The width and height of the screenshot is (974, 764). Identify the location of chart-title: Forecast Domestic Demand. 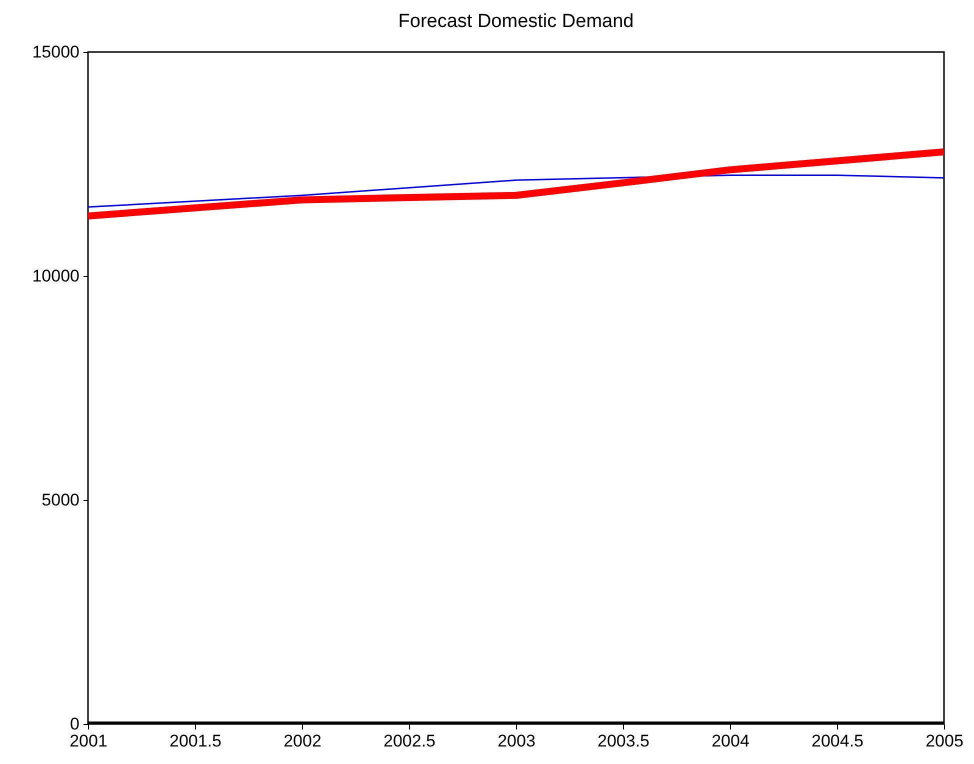
(516, 21).